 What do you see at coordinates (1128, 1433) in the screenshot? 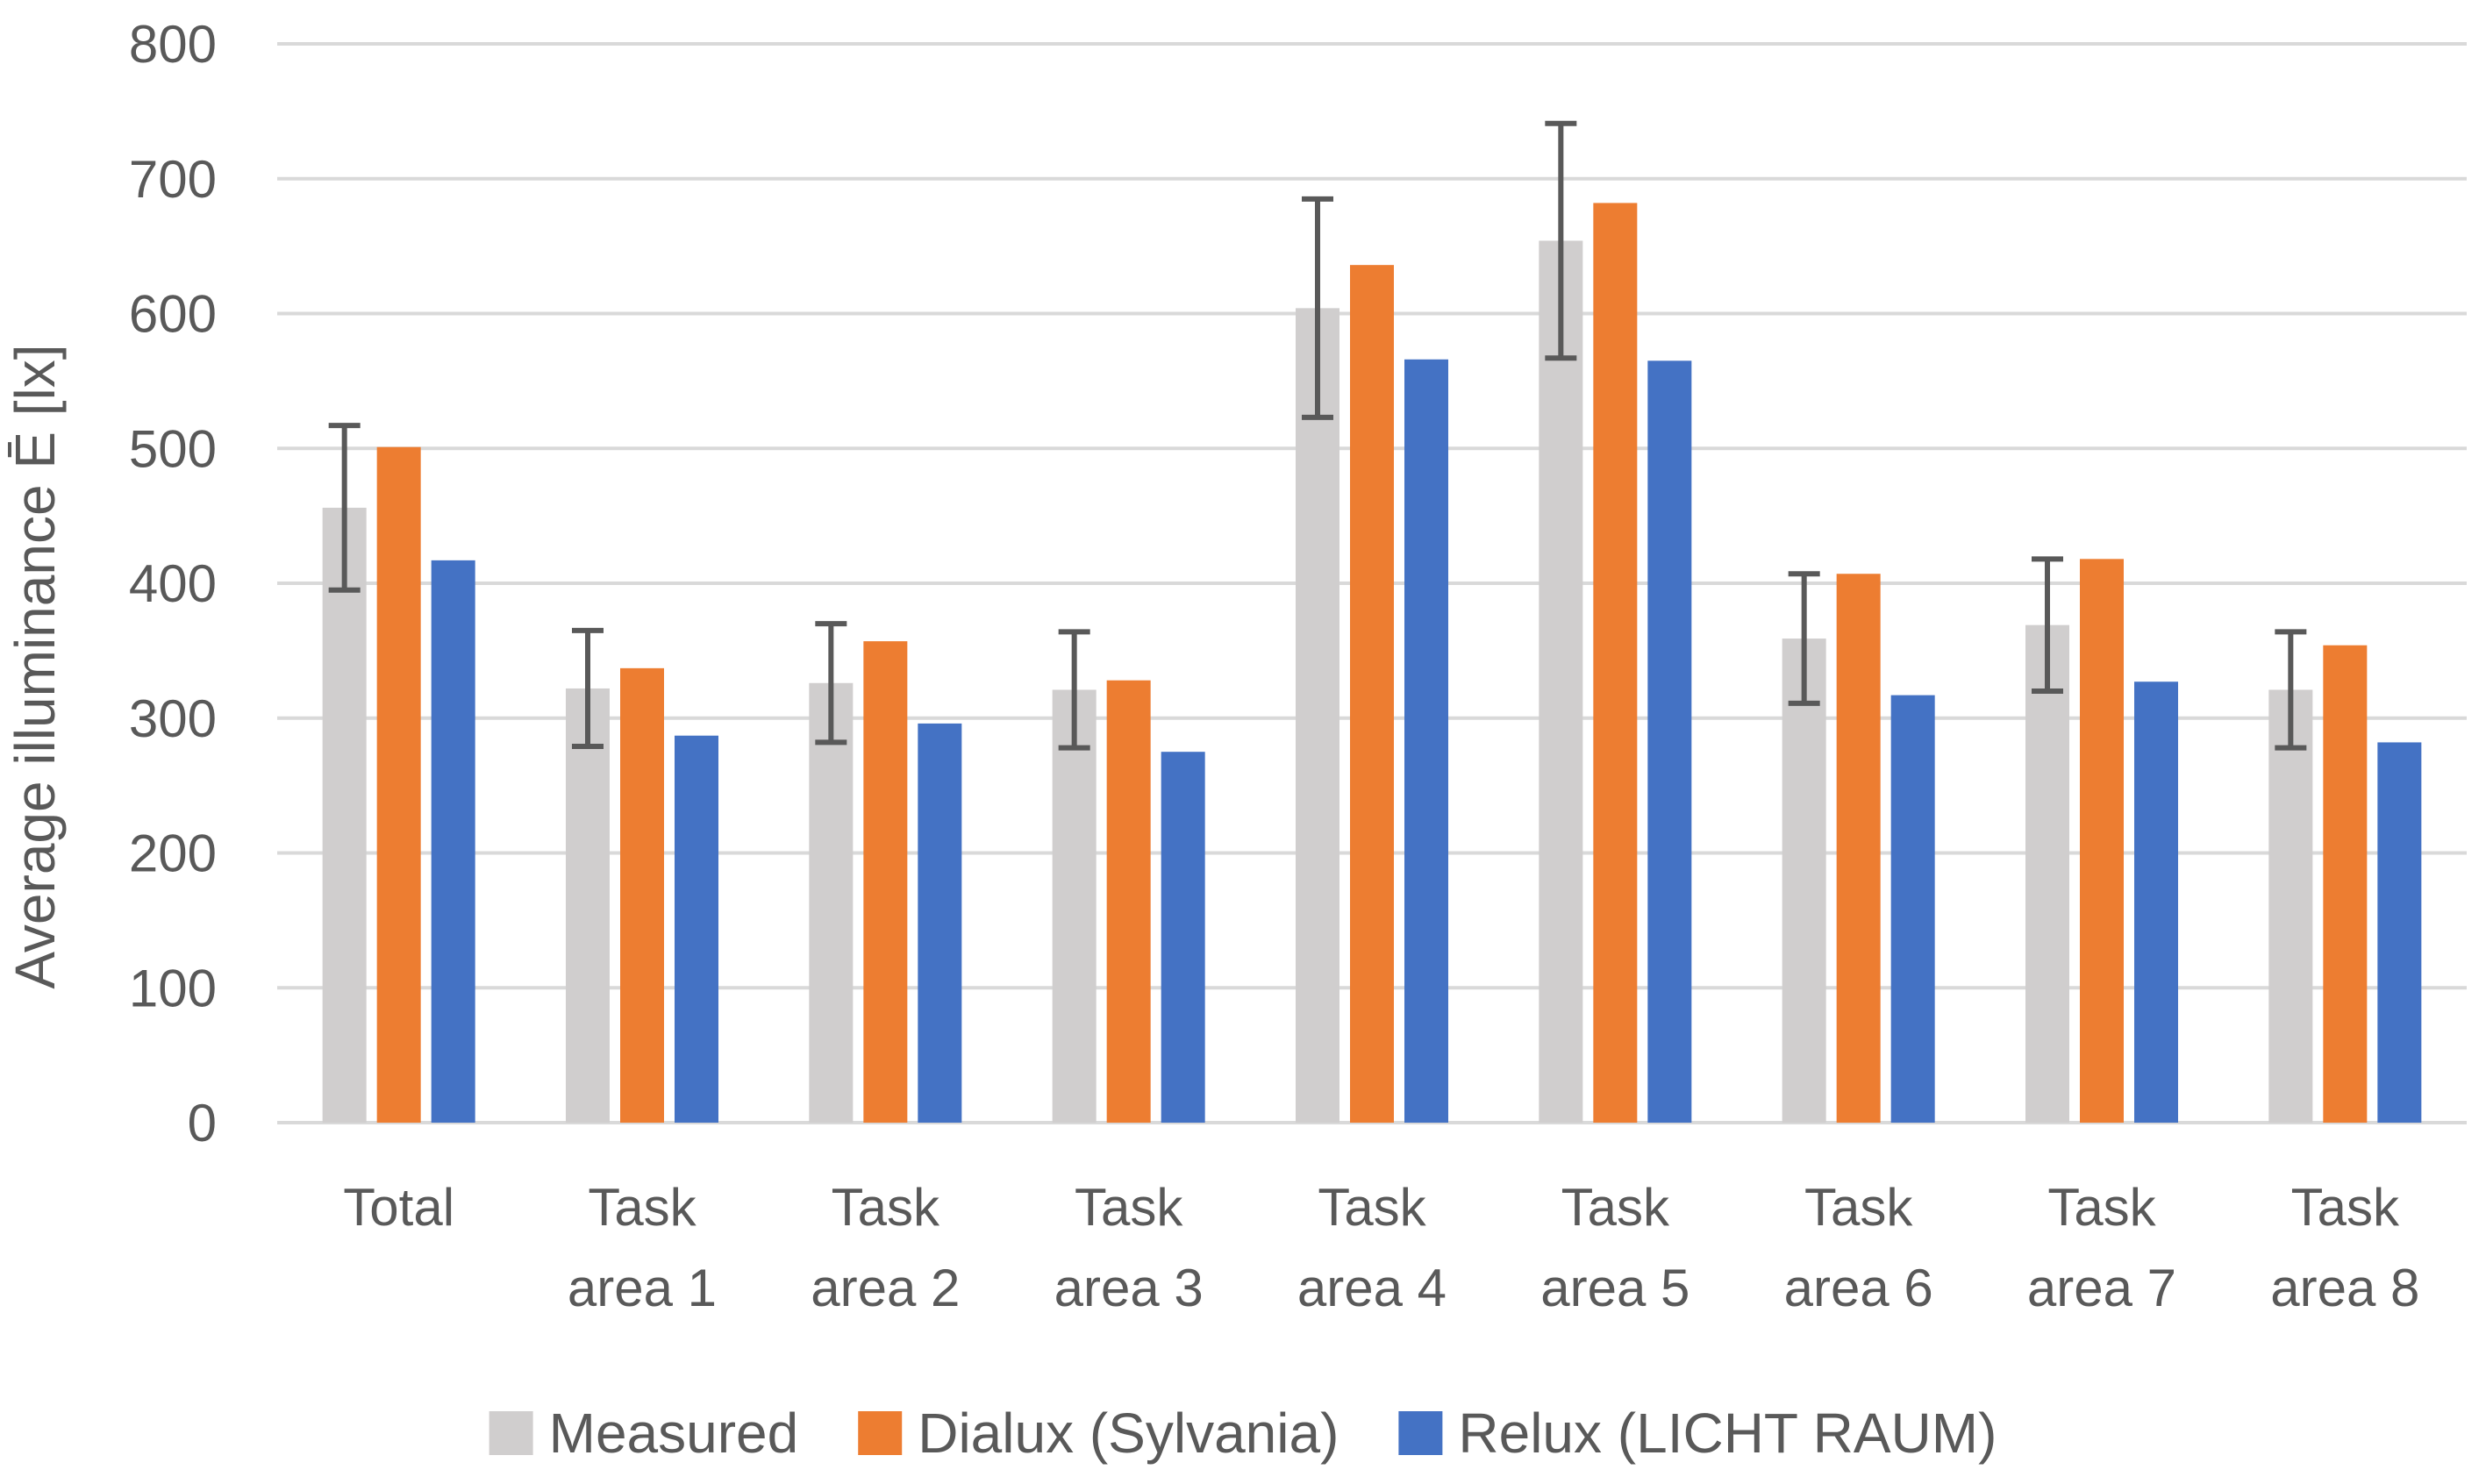
I see `legend-label: Dialux (Sylvania)` at bounding box center [1128, 1433].